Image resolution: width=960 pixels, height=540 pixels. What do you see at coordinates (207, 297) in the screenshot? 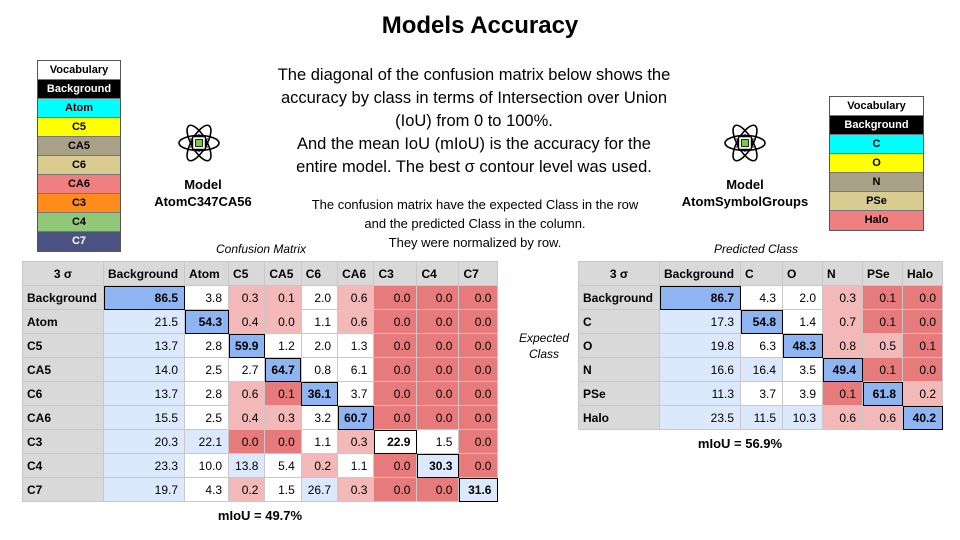
I see `matrix-cell: 3.8` at bounding box center [207, 297].